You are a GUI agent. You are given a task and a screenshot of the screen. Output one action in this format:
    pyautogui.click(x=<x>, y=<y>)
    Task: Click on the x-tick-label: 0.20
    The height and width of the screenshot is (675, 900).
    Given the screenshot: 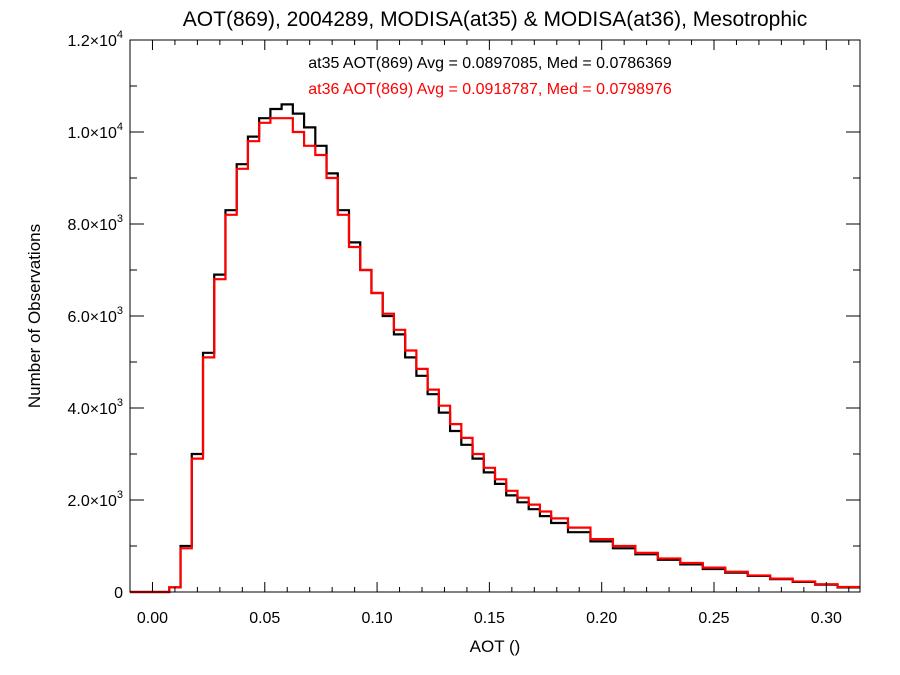 What is the action you would take?
    pyautogui.click(x=601, y=618)
    